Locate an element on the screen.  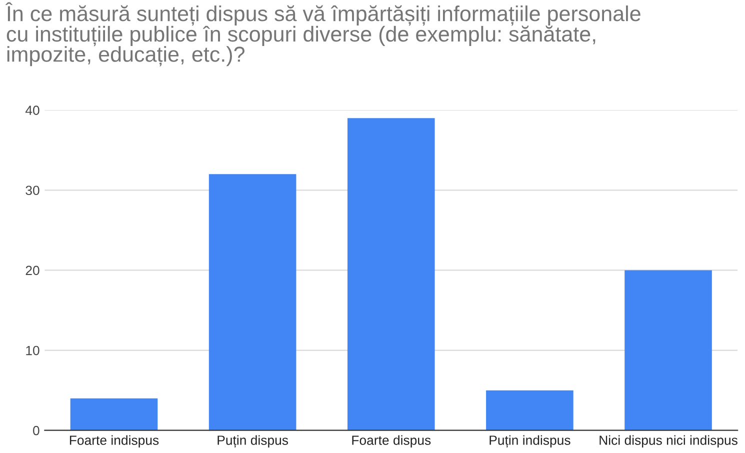
y-tick-label: 30 is located at coordinates (33, 191).